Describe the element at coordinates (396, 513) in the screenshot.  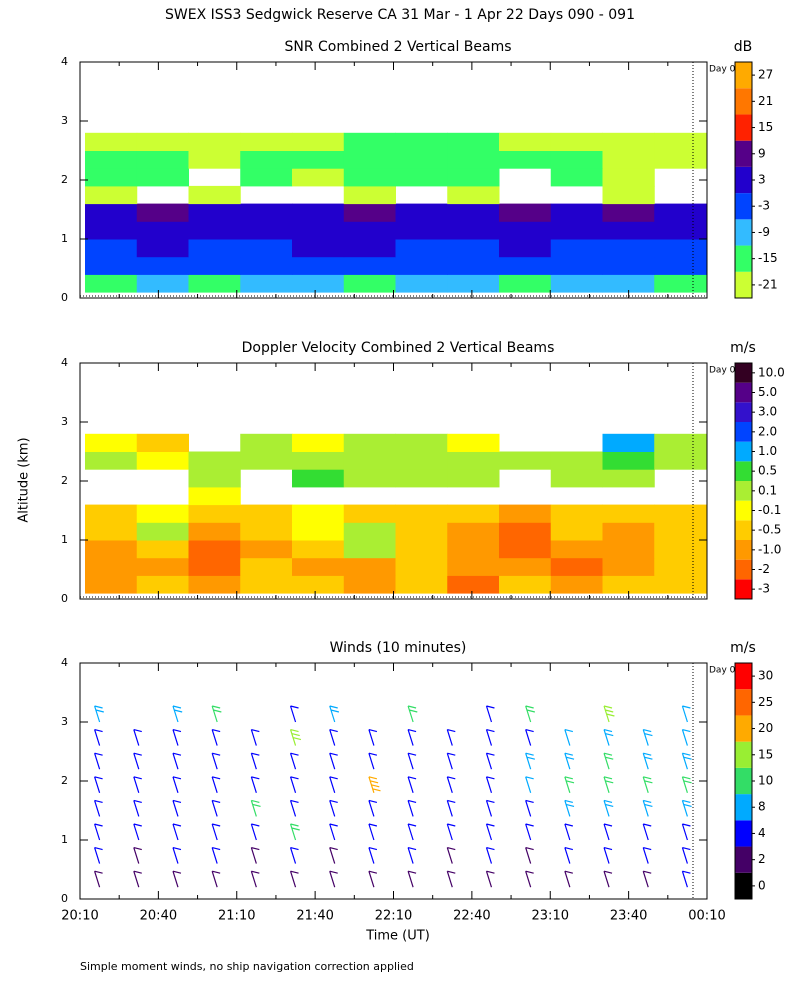
I see `plot-area` at that location.